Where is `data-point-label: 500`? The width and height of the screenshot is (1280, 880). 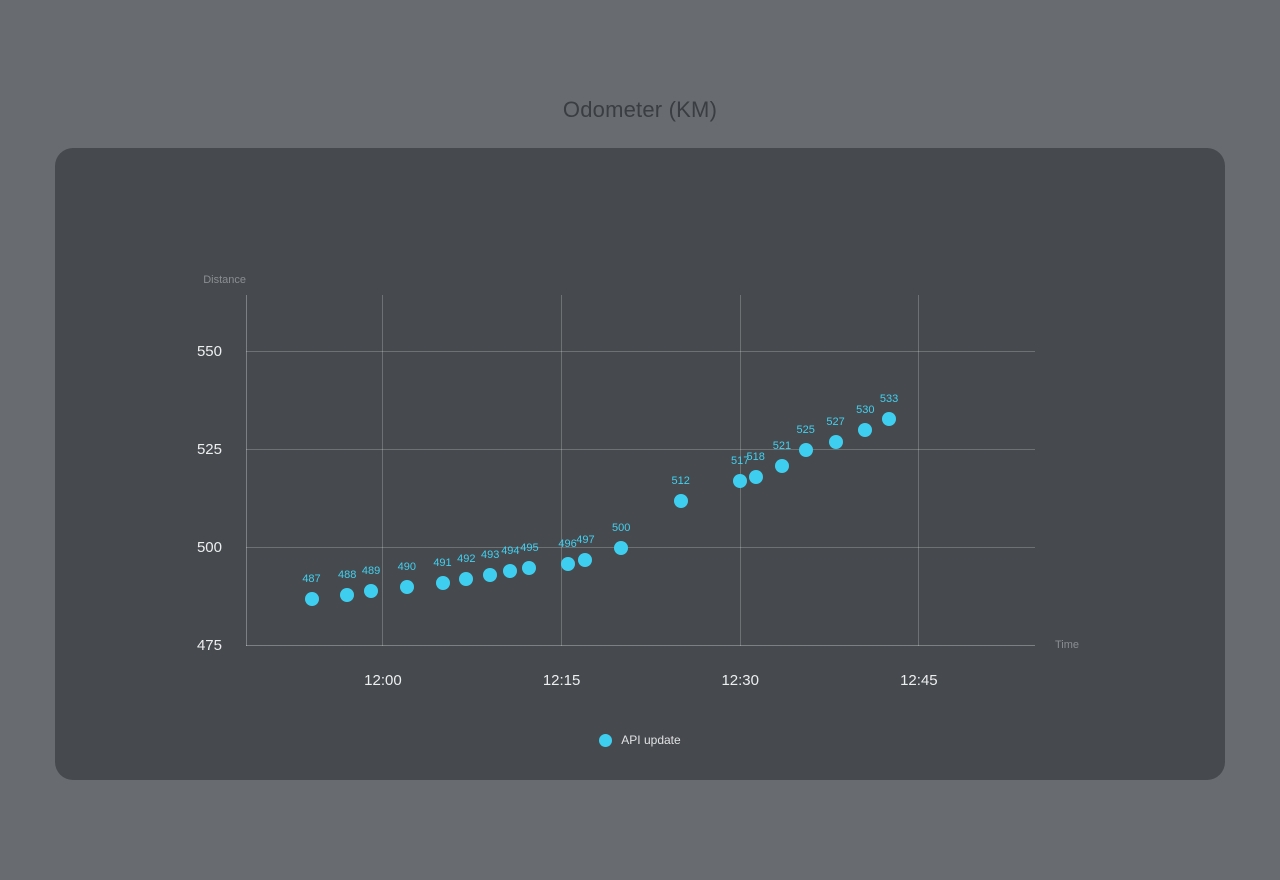 data-point-label: 500 is located at coordinates (621, 527).